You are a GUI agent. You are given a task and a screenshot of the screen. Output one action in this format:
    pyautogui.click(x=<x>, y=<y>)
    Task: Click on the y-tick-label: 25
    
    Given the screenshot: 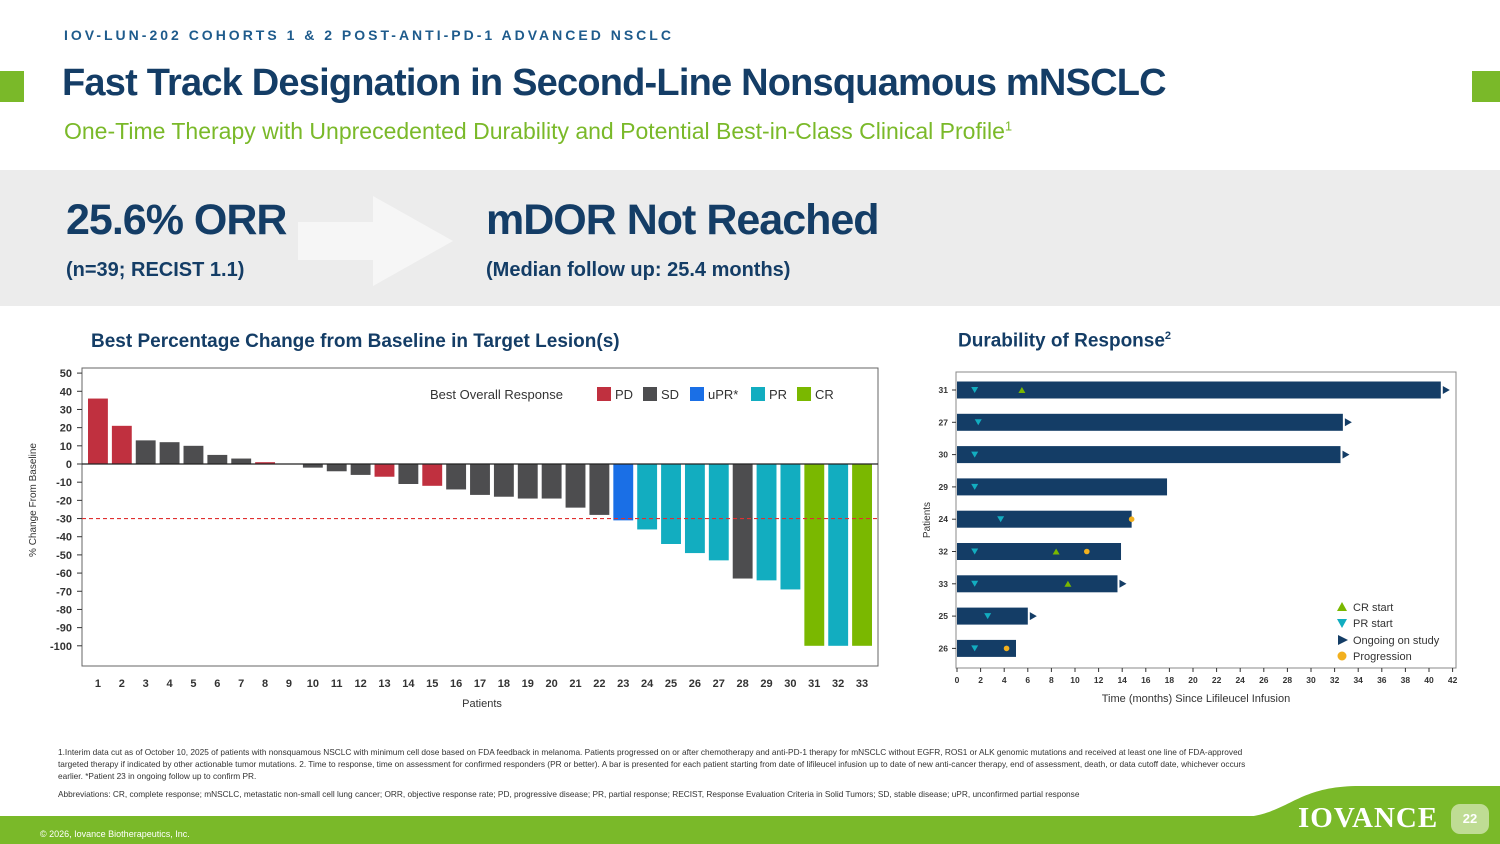 What is the action you would take?
    pyautogui.click(x=944, y=616)
    